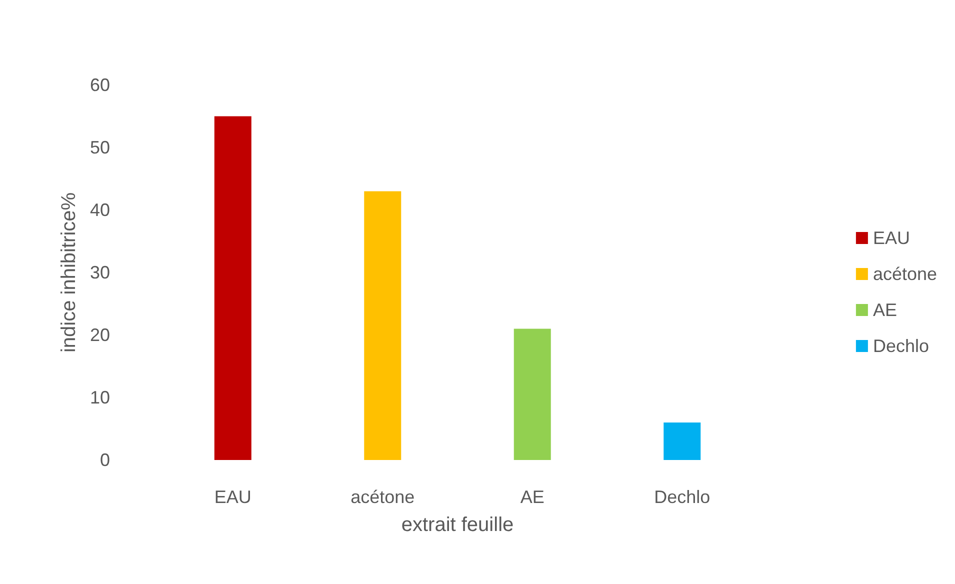 Image resolution: width=955 pixels, height=584 pixels. What do you see at coordinates (382, 497) in the screenshot?
I see `x-tick-label: acétone` at bounding box center [382, 497].